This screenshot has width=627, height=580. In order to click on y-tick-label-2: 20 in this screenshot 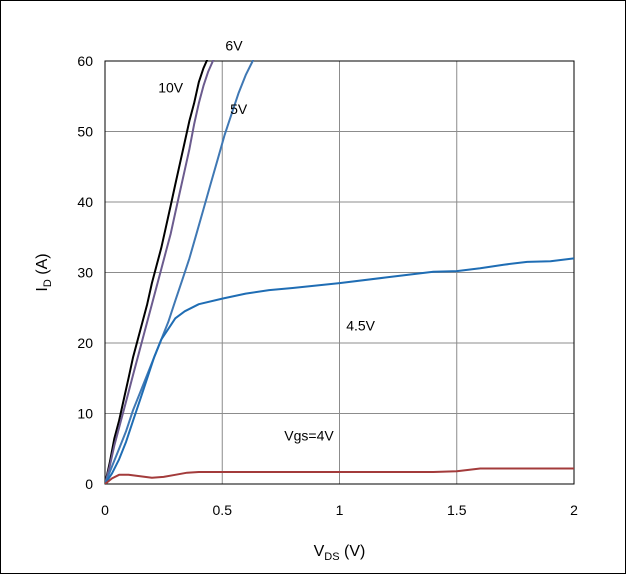, I will do `click(85, 343)`.